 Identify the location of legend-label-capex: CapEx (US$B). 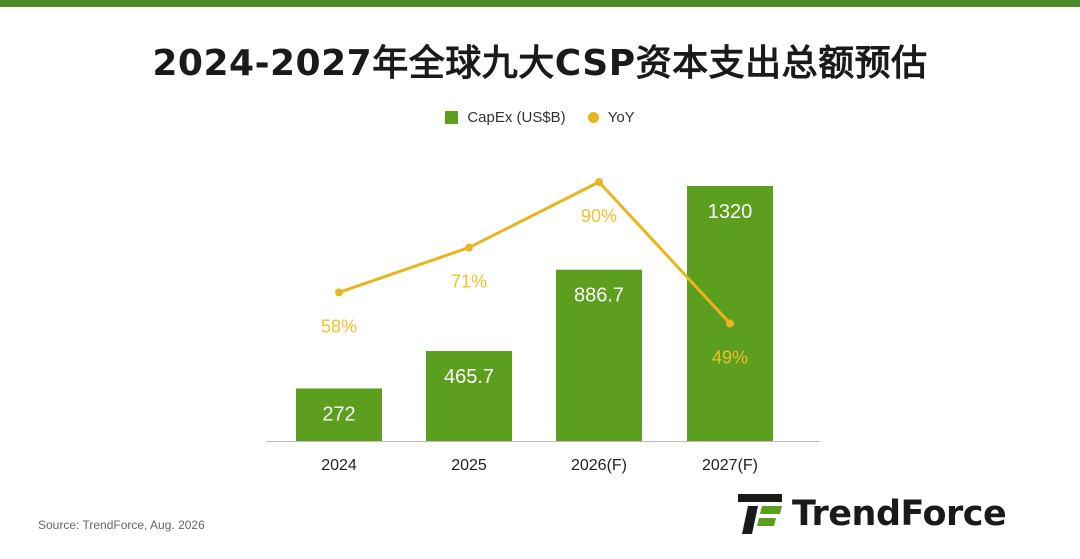
(516, 117).